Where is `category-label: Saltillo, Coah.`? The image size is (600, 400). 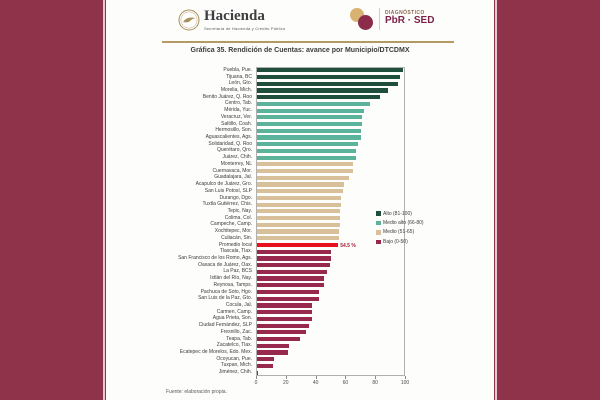 category-label: Saltillo, Coah. is located at coordinates (236, 123).